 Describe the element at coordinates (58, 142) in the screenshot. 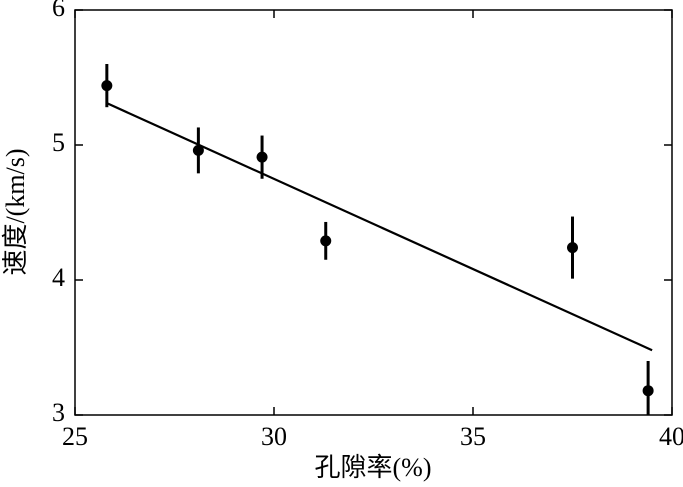

I see `y-tick-label: 5` at that location.